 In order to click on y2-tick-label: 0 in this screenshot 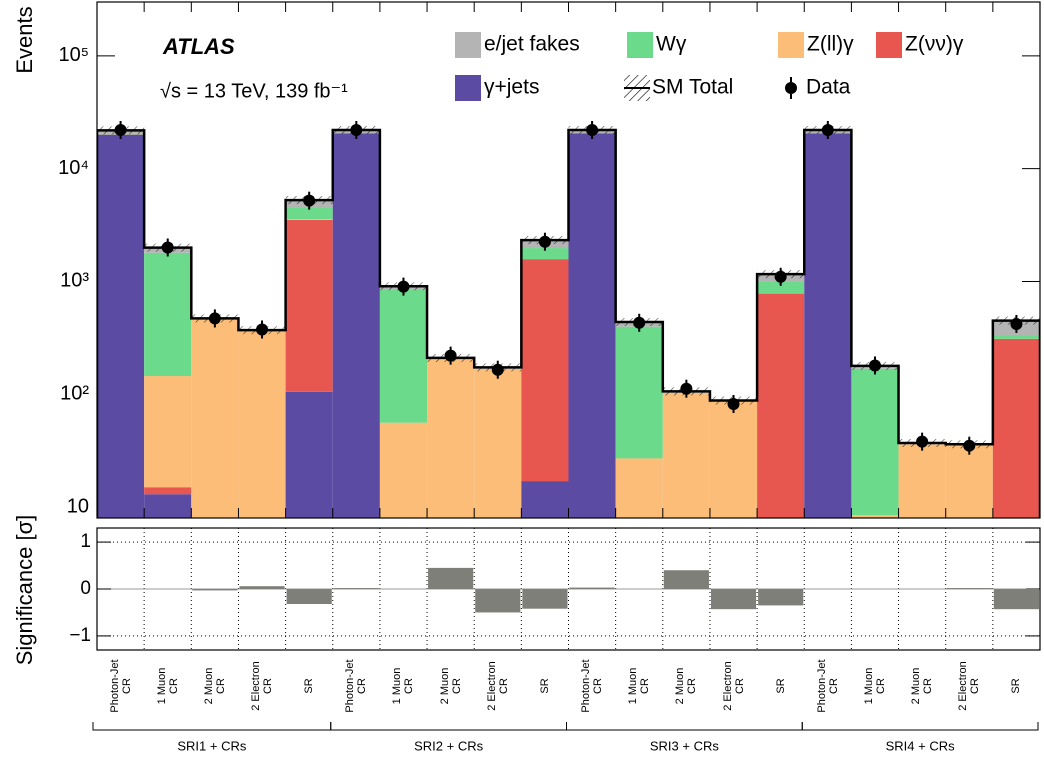, I will do `click(85, 588)`.